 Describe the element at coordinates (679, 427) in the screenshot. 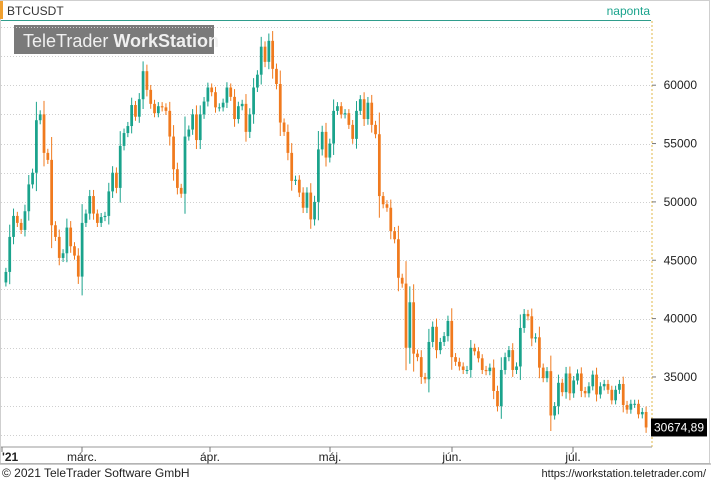

I see `last-price-box` at that location.